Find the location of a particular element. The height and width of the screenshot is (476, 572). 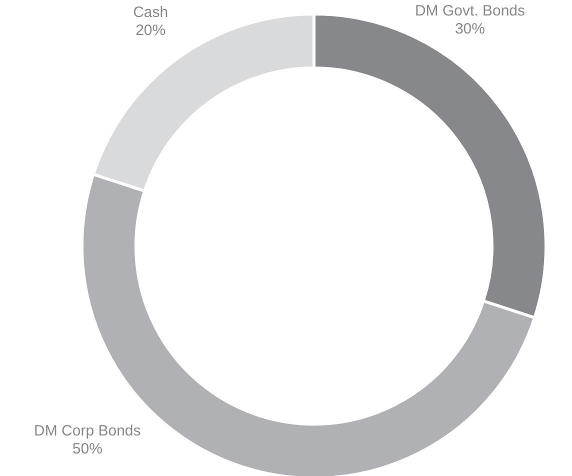

data-label: 50% is located at coordinates (87, 449).